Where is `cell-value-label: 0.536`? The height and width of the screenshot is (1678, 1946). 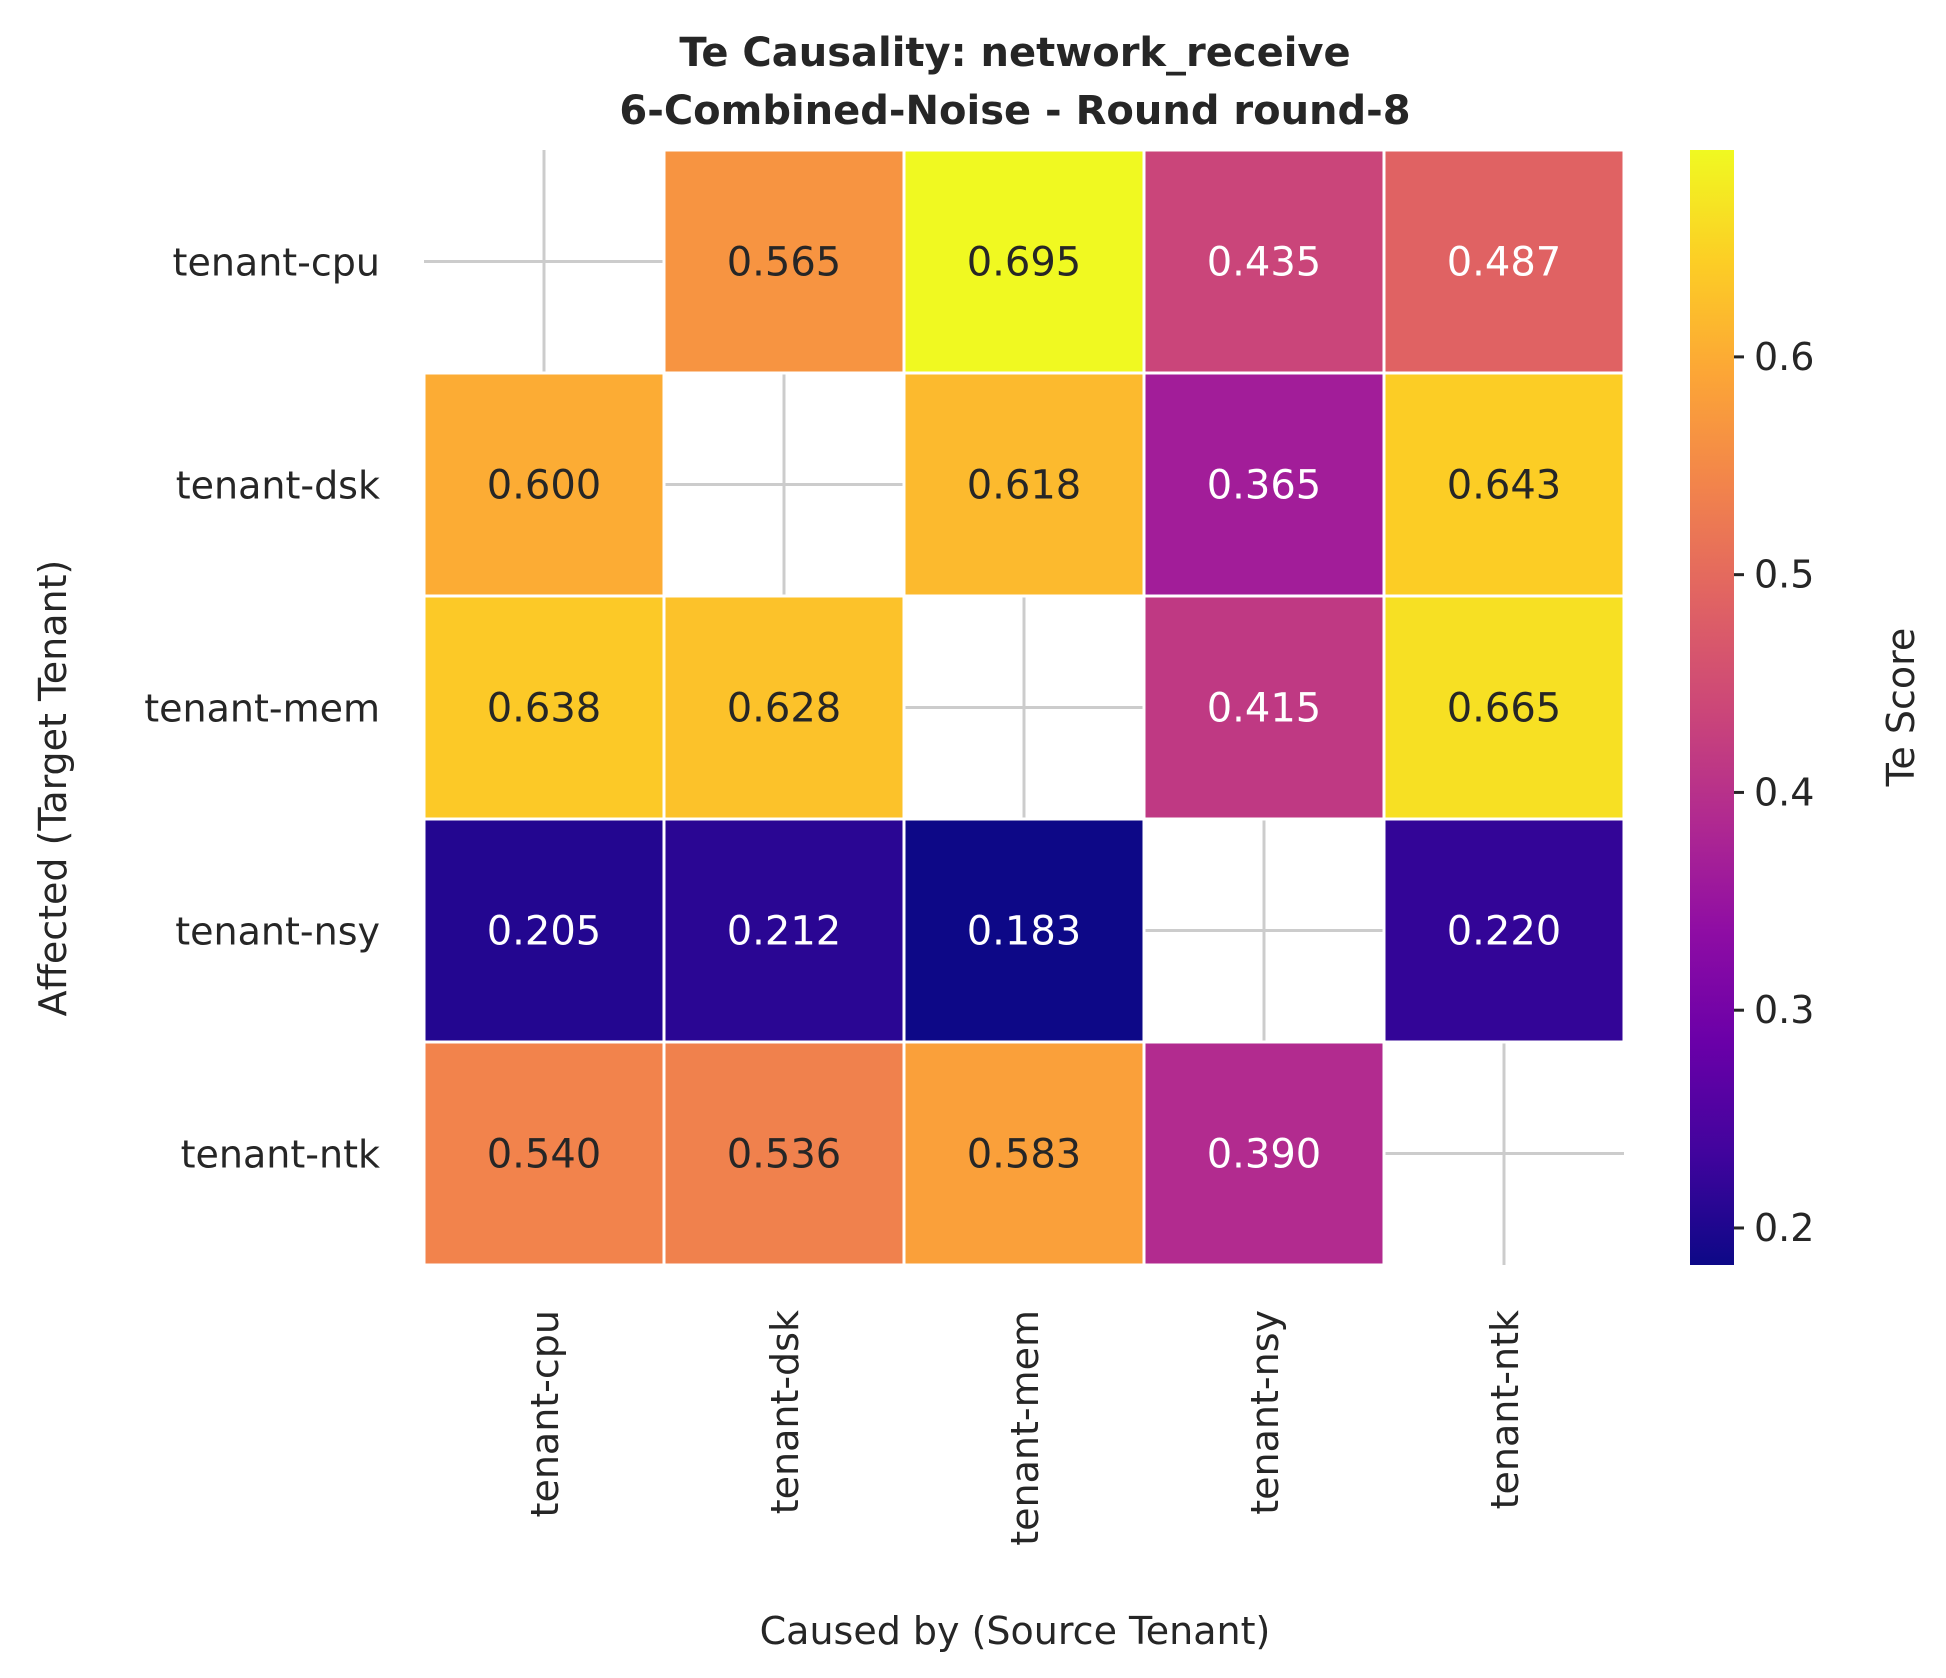 cell-value-label: 0.536 is located at coordinates (784, 1155).